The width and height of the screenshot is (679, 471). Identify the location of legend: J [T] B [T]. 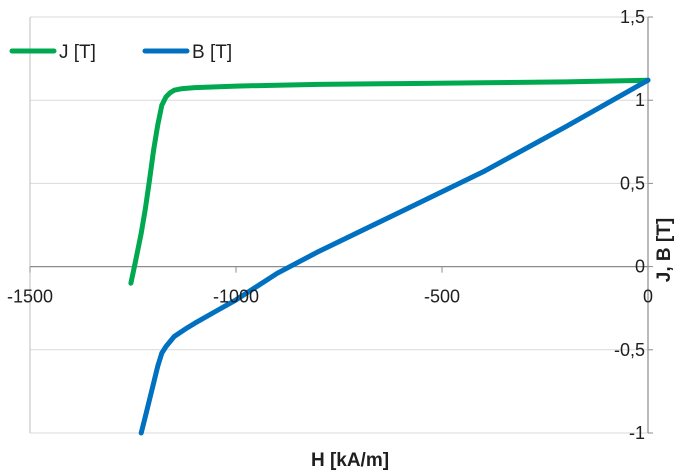
(120, 52).